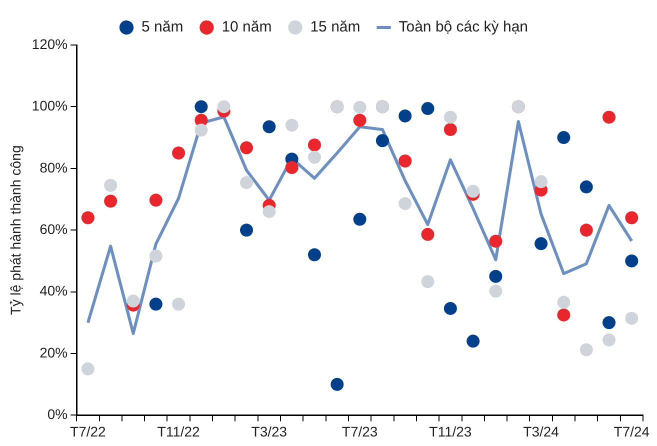 The width and height of the screenshot is (657, 446). Describe the element at coordinates (50, 106) in the screenshot. I see `y-tick-label: 100%` at that location.